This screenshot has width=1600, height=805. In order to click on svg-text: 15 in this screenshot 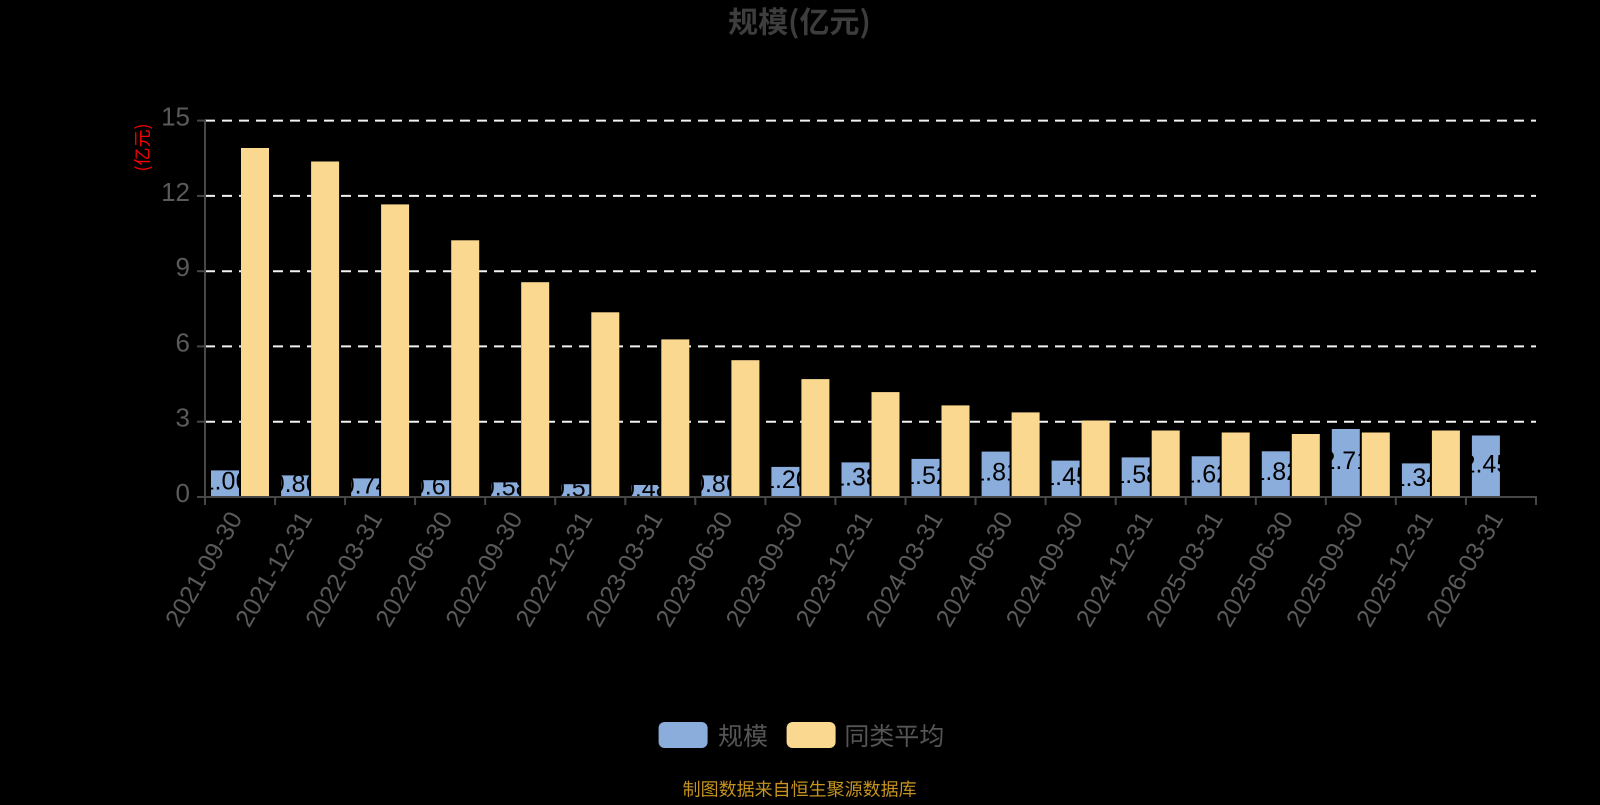, I will do `click(175, 117)`.